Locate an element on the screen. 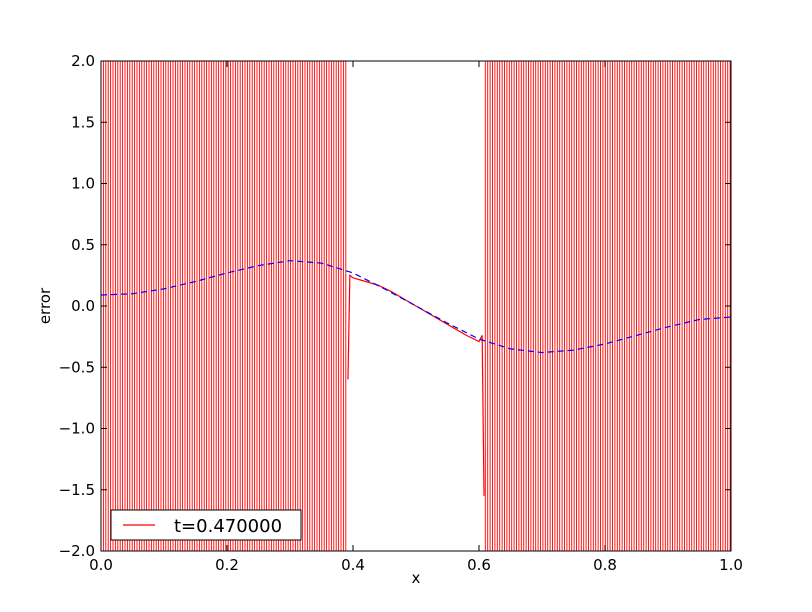 This screenshot has height=612, width=812. x-tick-label: 0.4 is located at coordinates (353, 565).